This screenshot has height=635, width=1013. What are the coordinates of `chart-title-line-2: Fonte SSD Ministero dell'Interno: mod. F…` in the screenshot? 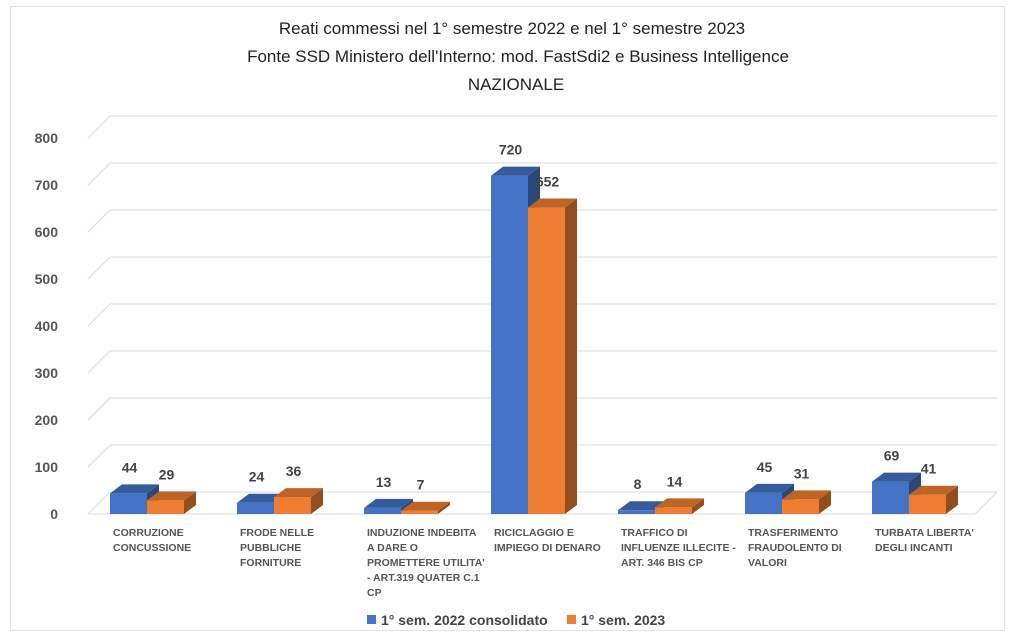 It's located at (518, 56).